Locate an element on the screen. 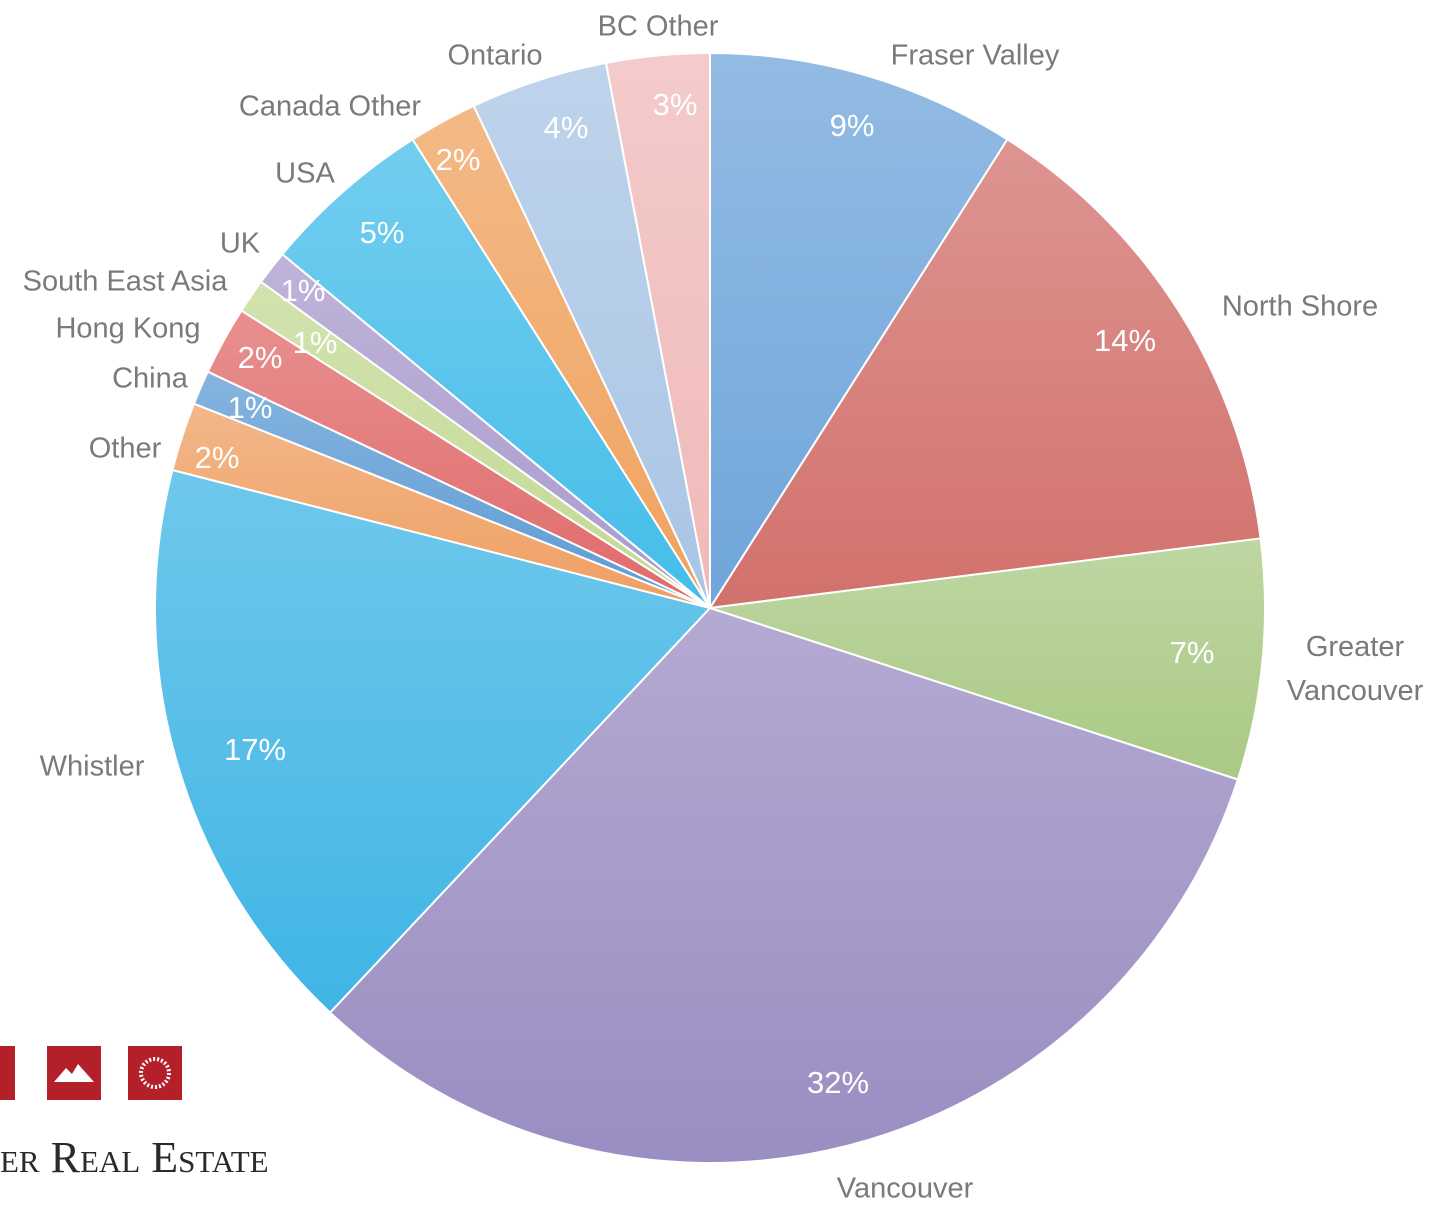 The image size is (1439, 1206). footer-text: er Real Estate is located at coordinates (134, 1157).